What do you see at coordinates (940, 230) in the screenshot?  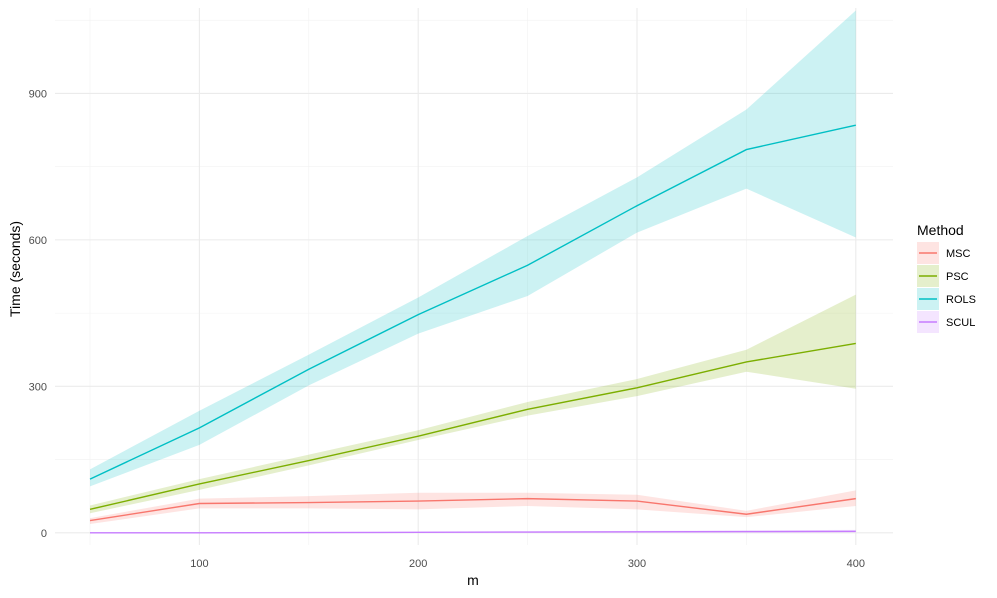 I see `legend-title: Method` at bounding box center [940, 230].